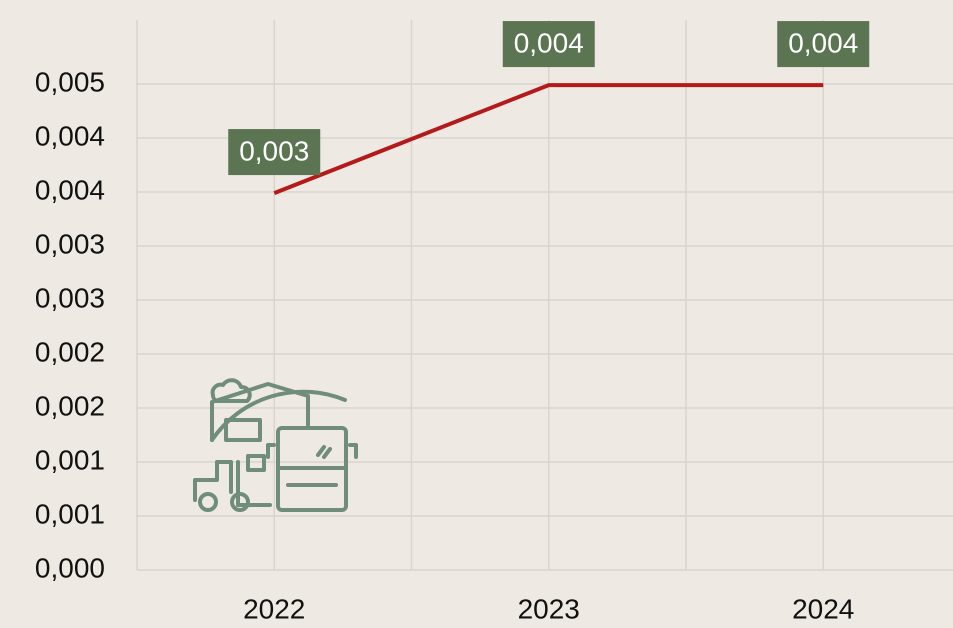 The image size is (953, 628). I want to click on y-tick-label: 0,005, so click(70, 81).